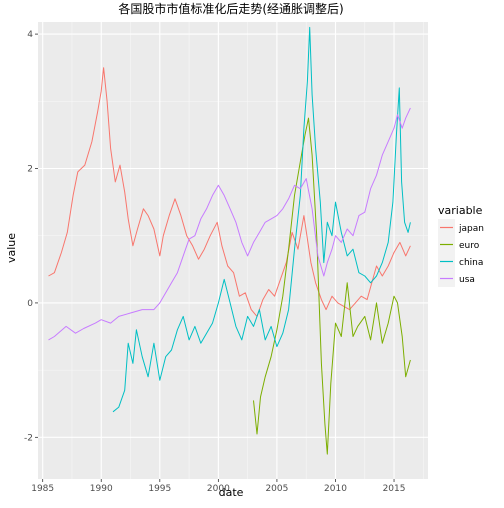  I want to click on x-tick-label: 1985, so click(42, 489).